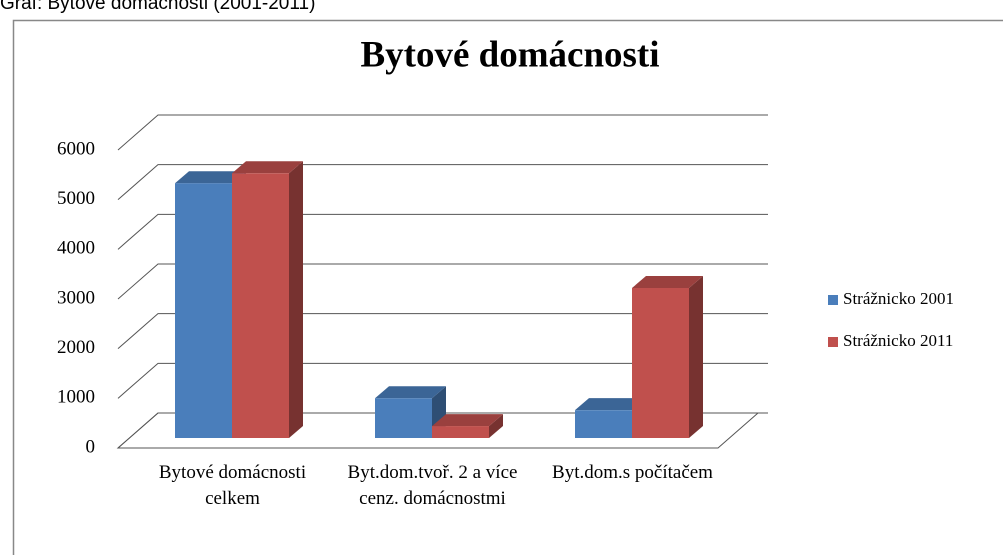 The height and width of the screenshot is (555, 1003). I want to click on y-tick-label: 0, so click(91, 446).